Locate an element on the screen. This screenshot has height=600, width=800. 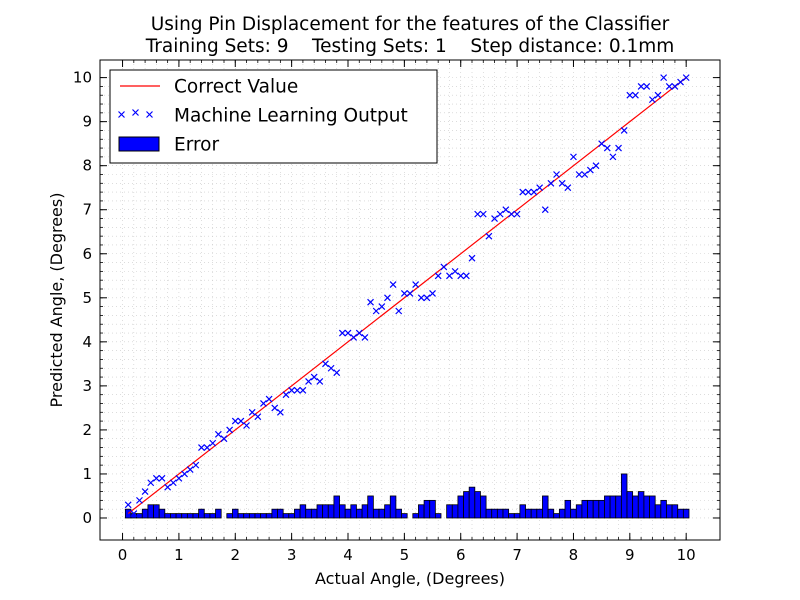
y-tick-label: 5 is located at coordinates (87, 298).